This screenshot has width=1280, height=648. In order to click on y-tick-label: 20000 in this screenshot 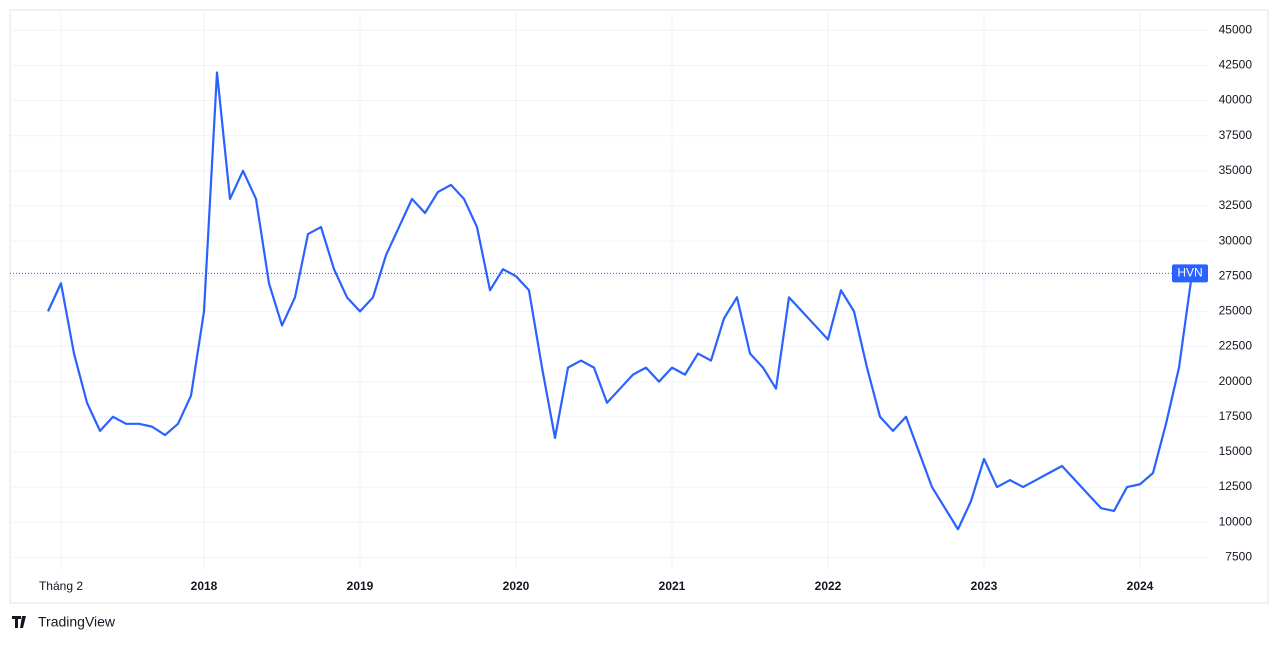, I will do `click(1236, 381)`.